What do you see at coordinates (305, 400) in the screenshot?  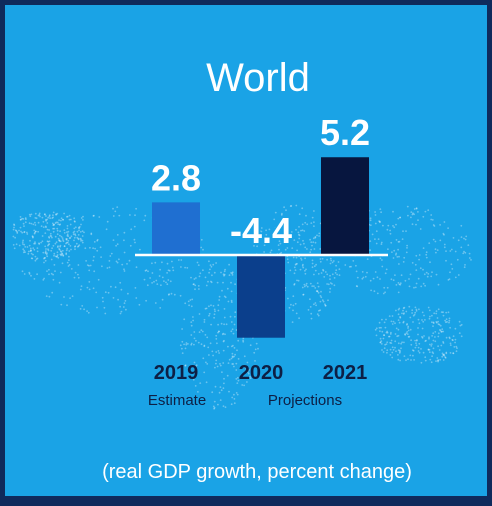 I see `category-note-projections: Projections` at bounding box center [305, 400].